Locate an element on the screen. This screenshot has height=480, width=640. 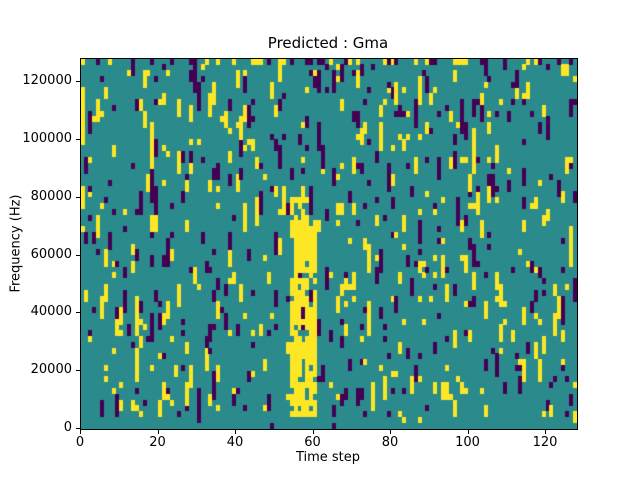
x-tick-label: 100 is located at coordinates (467, 442).